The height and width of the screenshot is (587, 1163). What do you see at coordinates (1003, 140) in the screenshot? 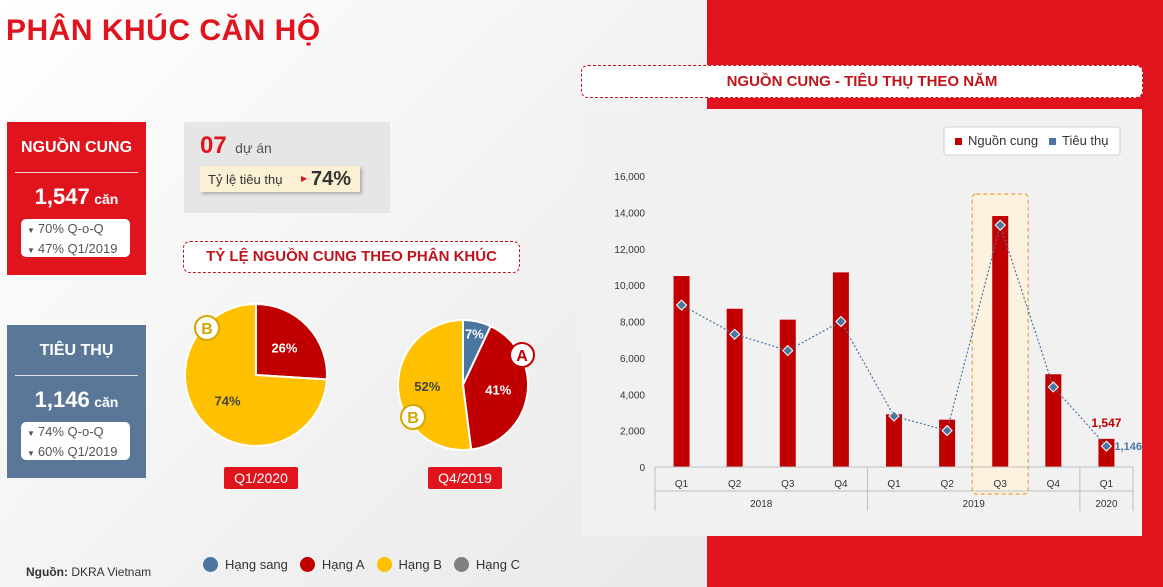
I see `legend-label: Nguồn cung` at bounding box center [1003, 140].